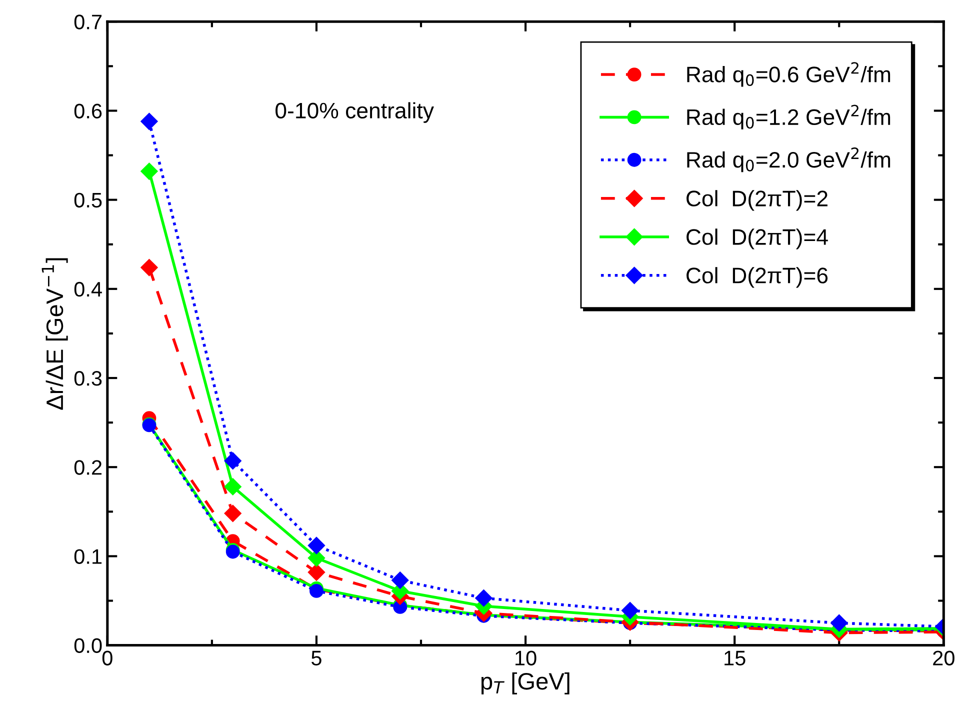 The image size is (959, 721). What do you see at coordinates (355, 112) in the screenshot?
I see `annotation: 0-10% centrality` at bounding box center [355, 112].